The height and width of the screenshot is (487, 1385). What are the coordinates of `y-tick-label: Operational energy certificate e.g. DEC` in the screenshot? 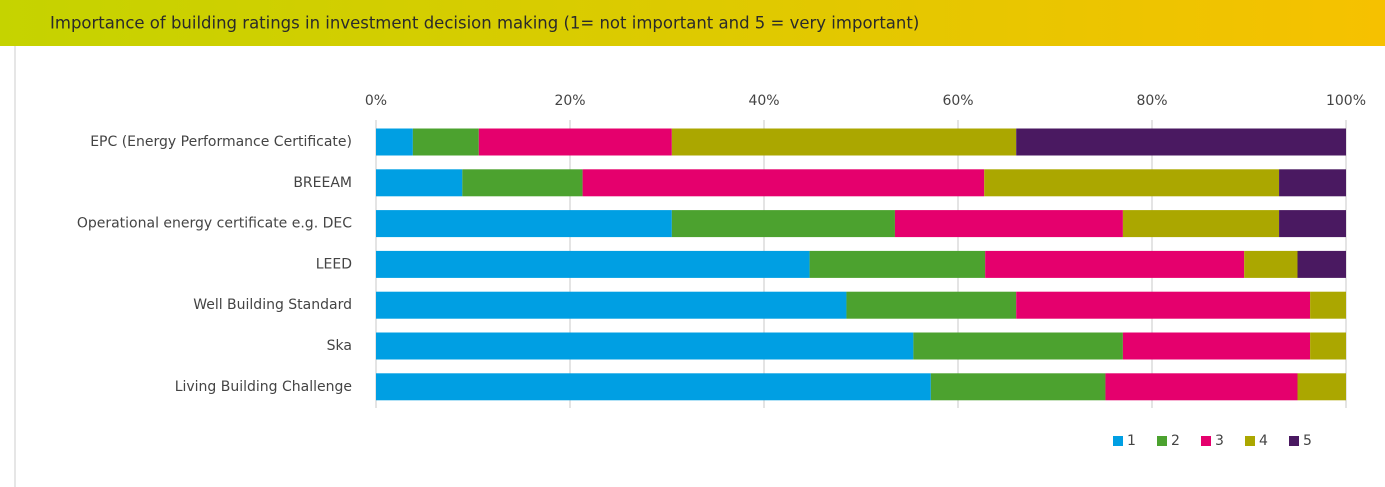 It's located at (214, 224).